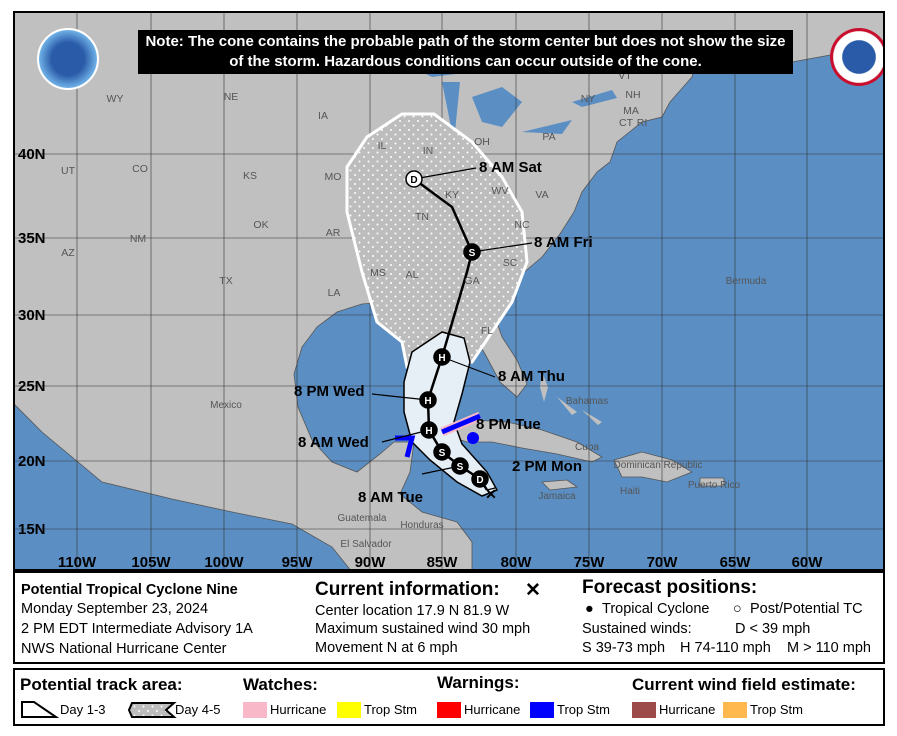 The image size is (897, 736). I want to click on current-info-title: Current information:, so click(407, 589).